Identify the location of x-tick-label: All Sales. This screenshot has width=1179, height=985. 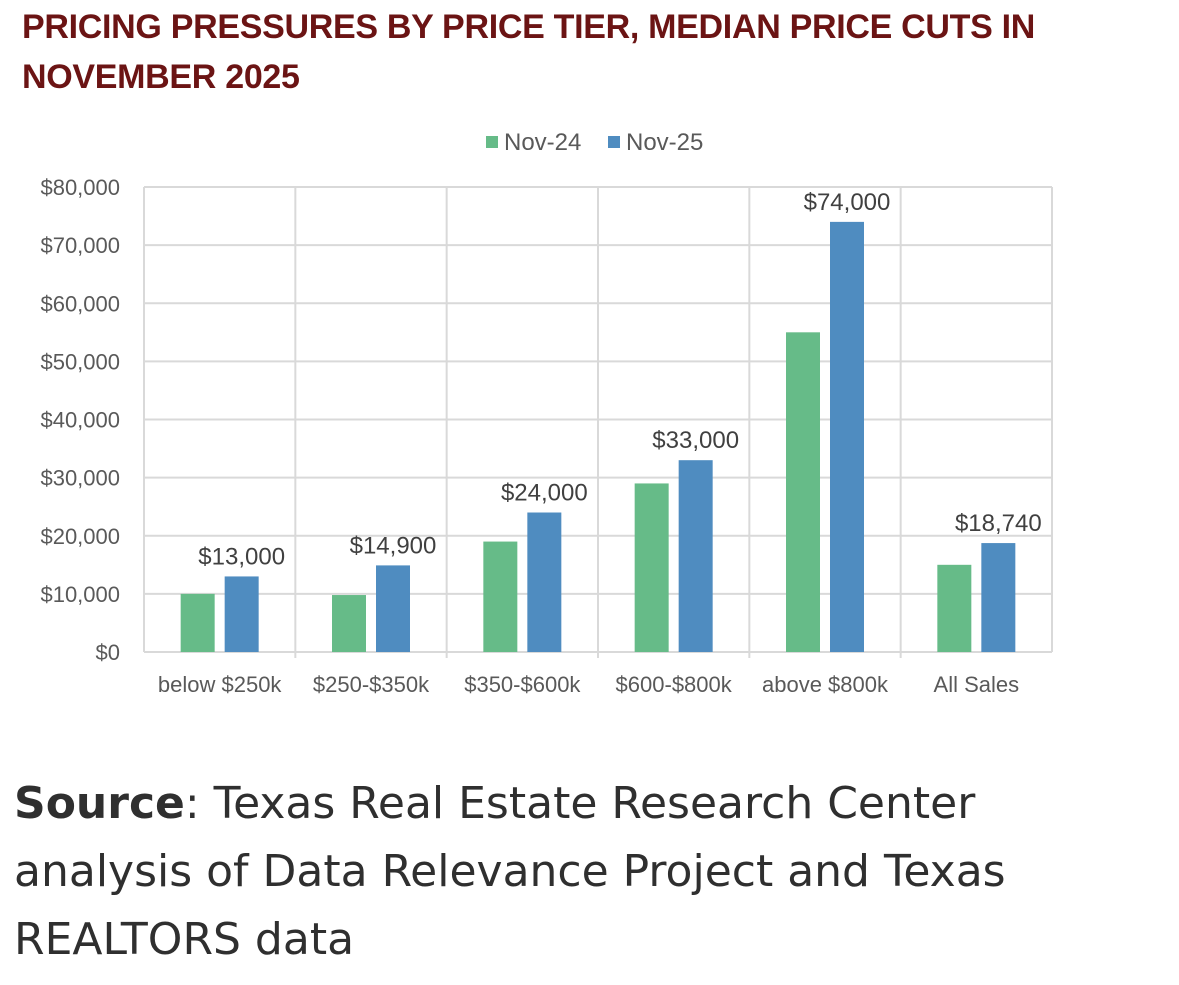
(977, 684).